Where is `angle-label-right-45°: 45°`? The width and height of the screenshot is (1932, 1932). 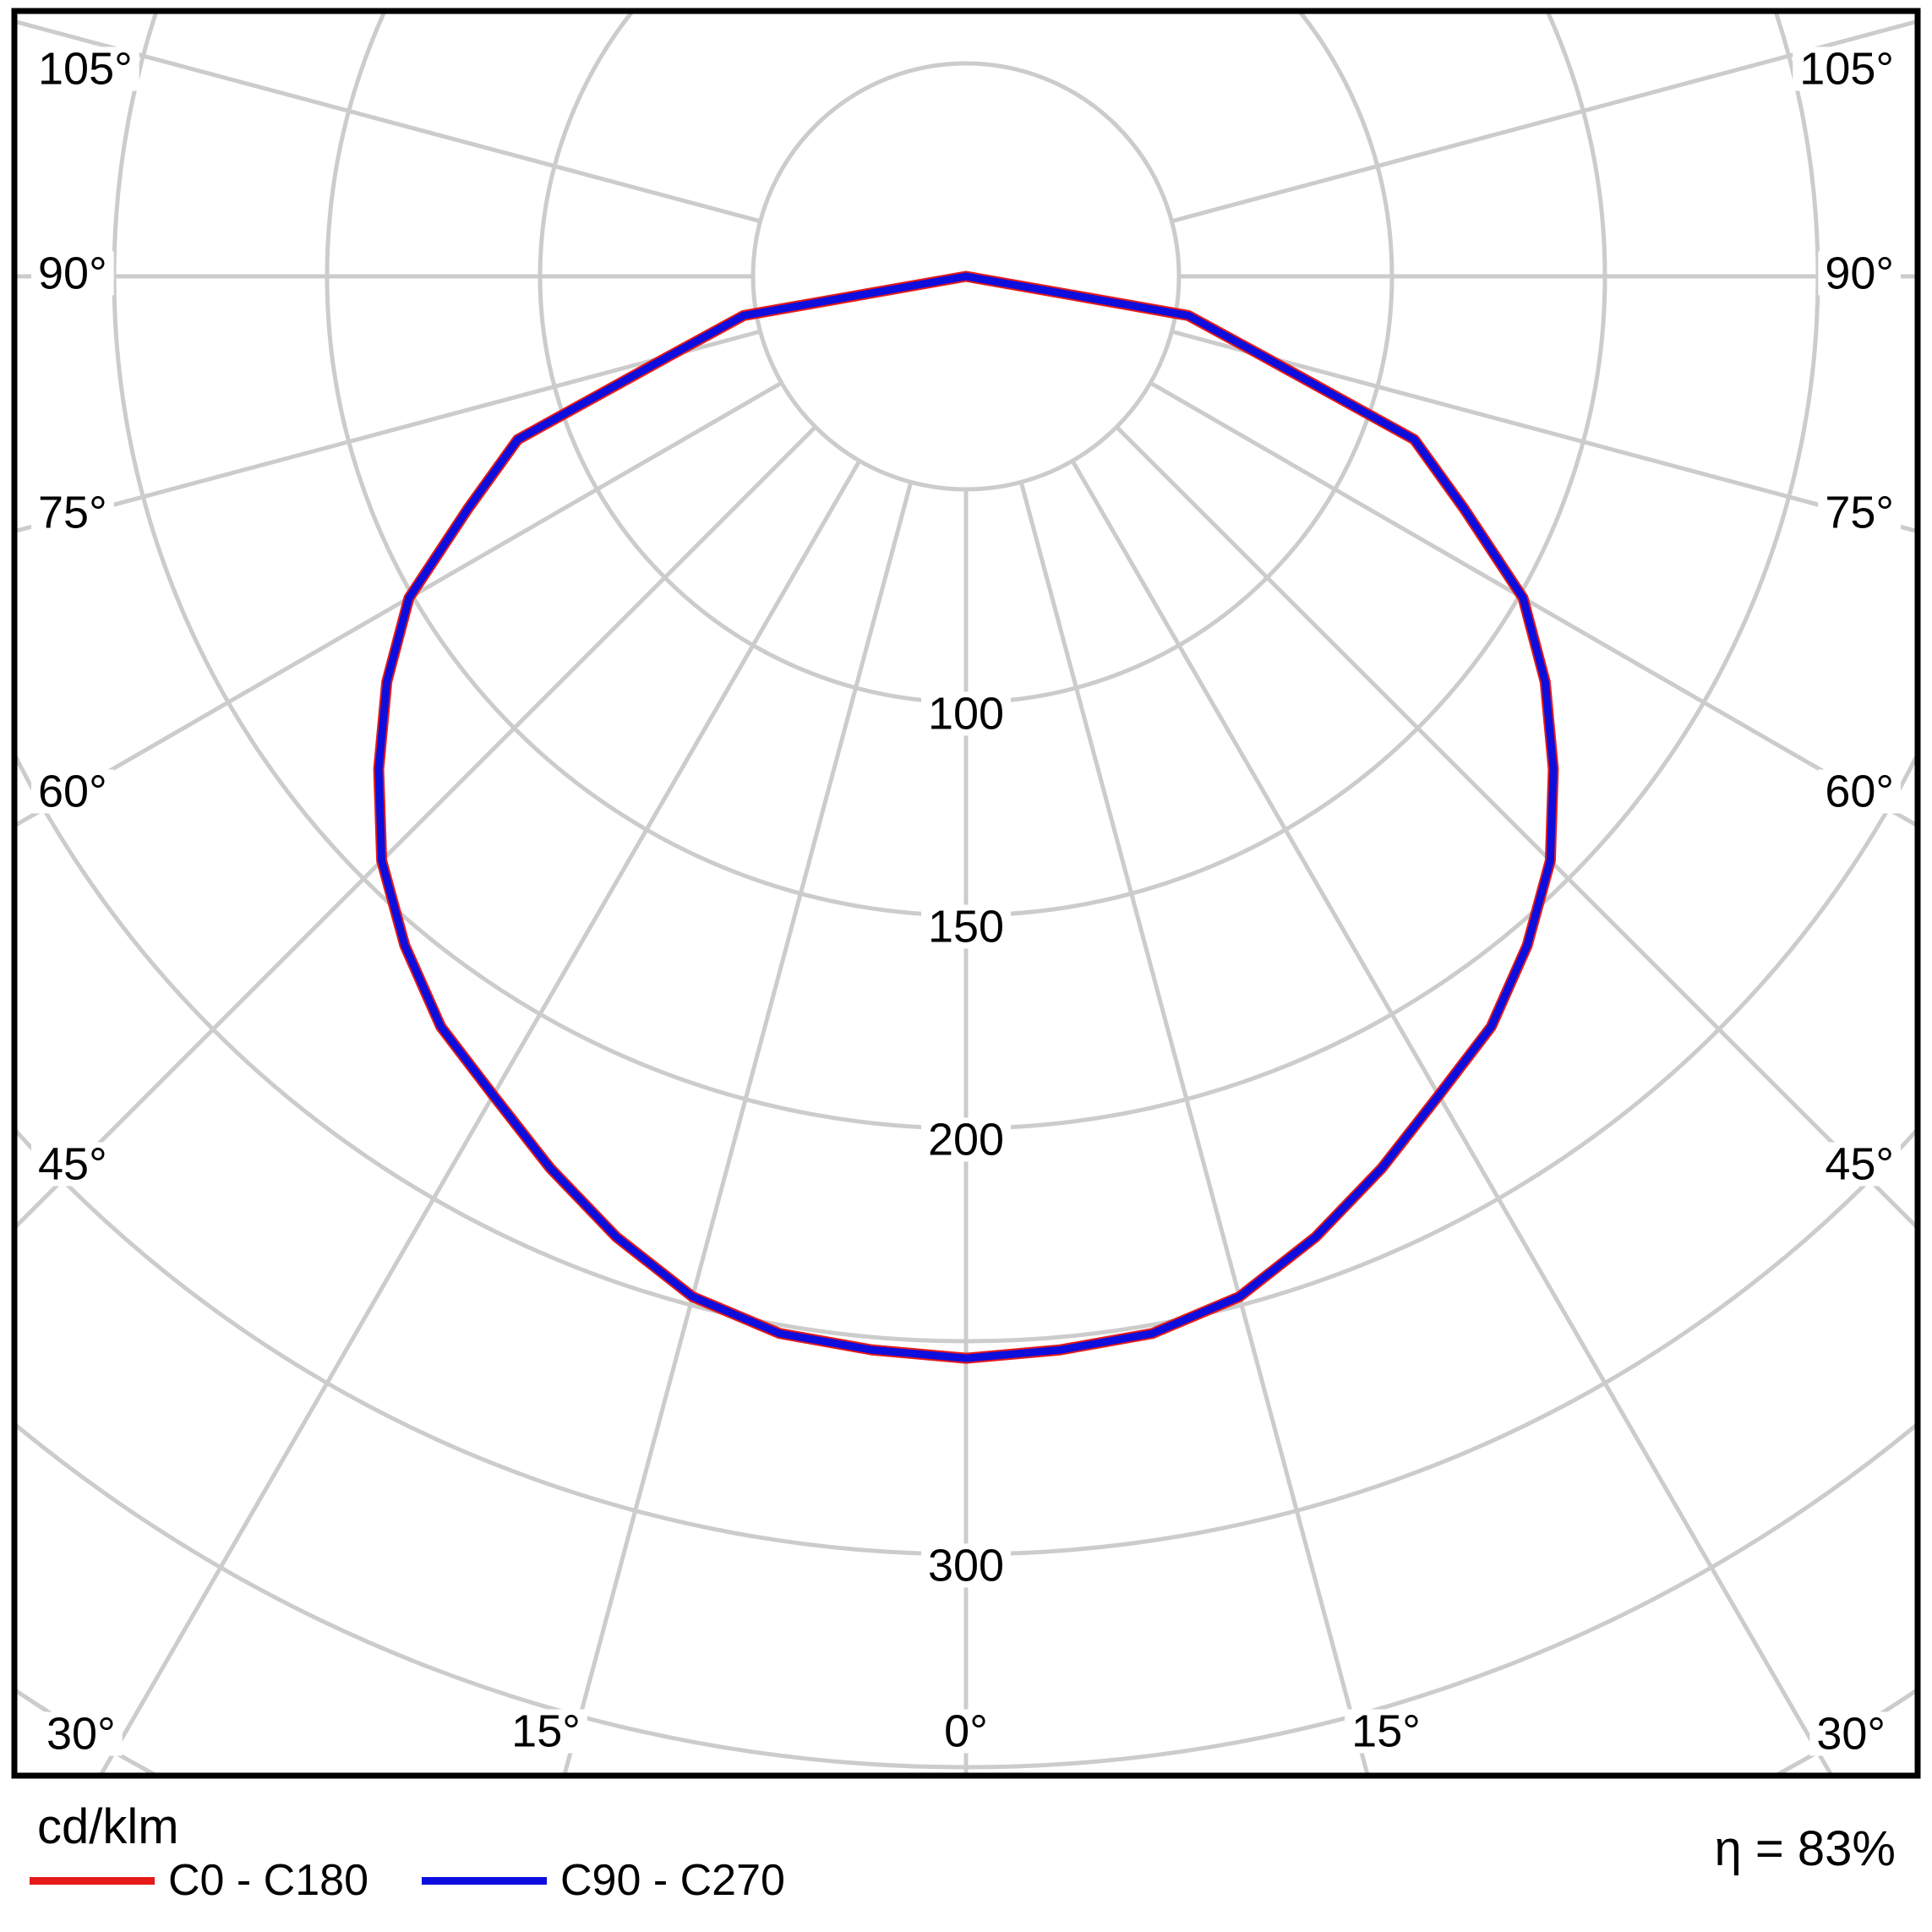 angle-label-right-45°: 45° is located at coordinates (1859, 1163).